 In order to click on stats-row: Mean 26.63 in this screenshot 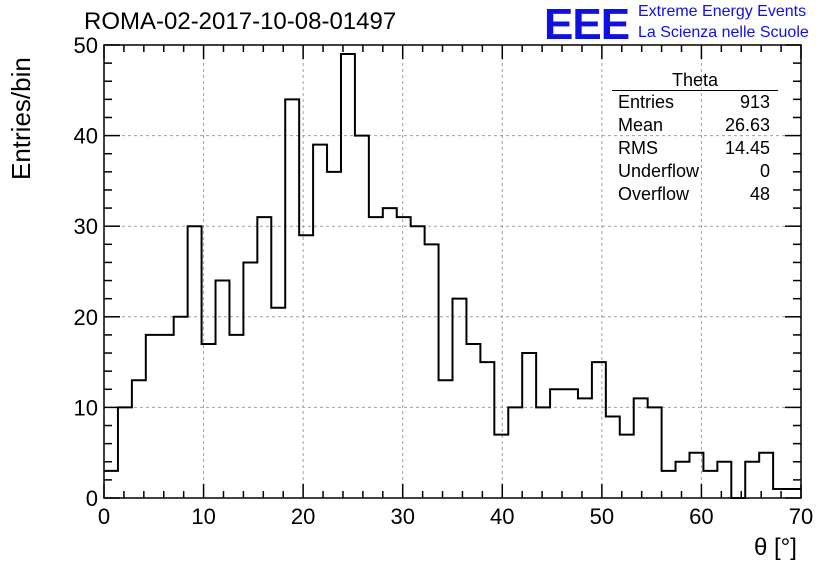, I will do `click(695, 125)`.